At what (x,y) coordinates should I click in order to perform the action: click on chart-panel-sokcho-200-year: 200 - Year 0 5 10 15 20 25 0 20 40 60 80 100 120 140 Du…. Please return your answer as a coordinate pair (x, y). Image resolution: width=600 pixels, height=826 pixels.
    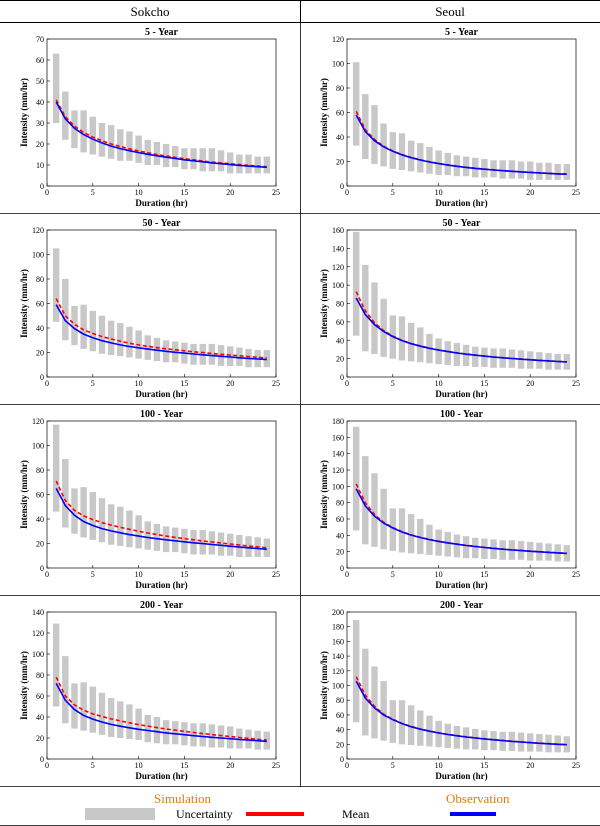
    Looking at the image, I should click on (149, 690).